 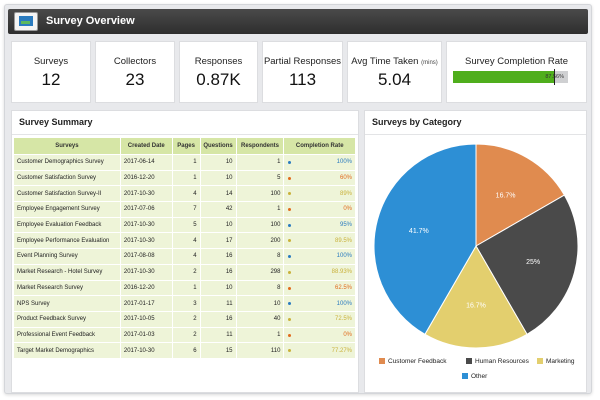 I want to click on kpi-value: 12, so click(x=51, y=79).